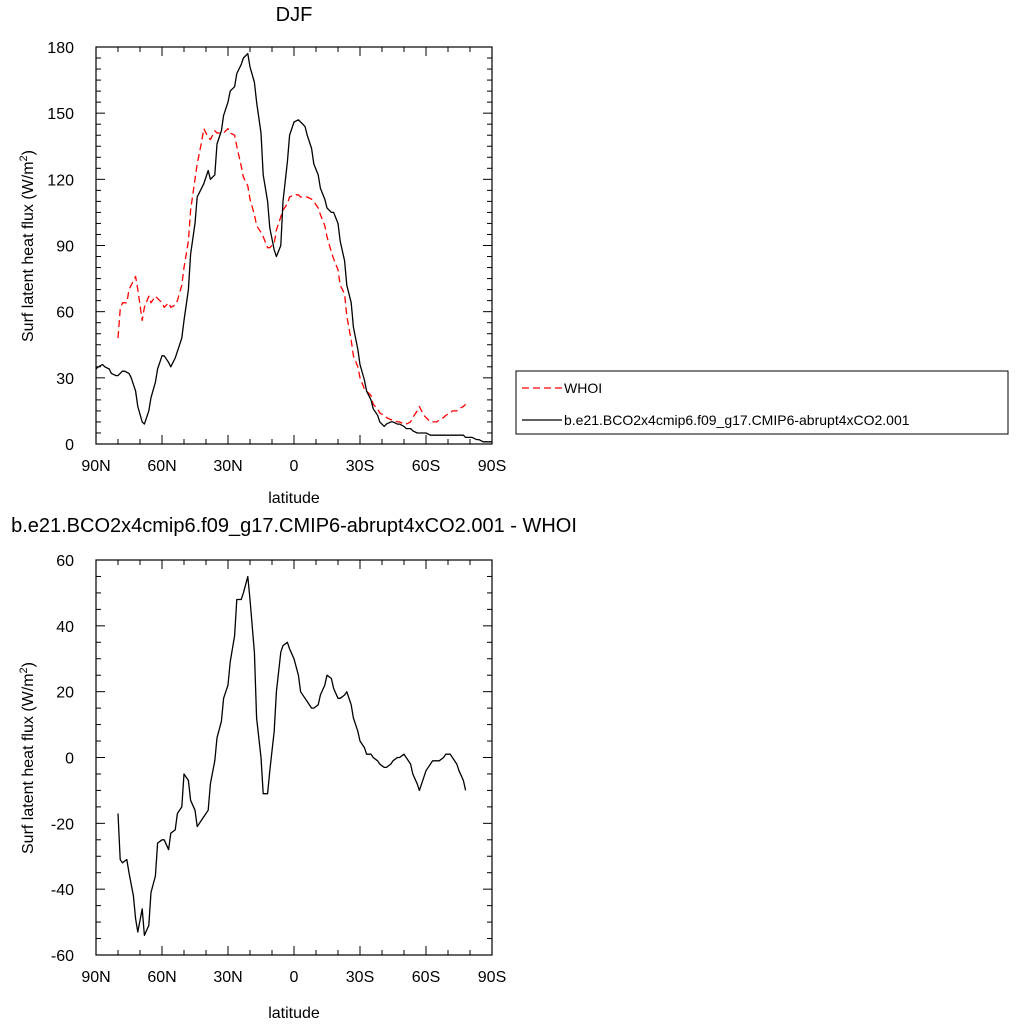 Image resolution: width=1024 pixels, height=1024 pixels. What do you see at coordinates (294, 977) in the screenshot?
I see `bottom-x-tick-label: 0` at bounding box center [294, 977].